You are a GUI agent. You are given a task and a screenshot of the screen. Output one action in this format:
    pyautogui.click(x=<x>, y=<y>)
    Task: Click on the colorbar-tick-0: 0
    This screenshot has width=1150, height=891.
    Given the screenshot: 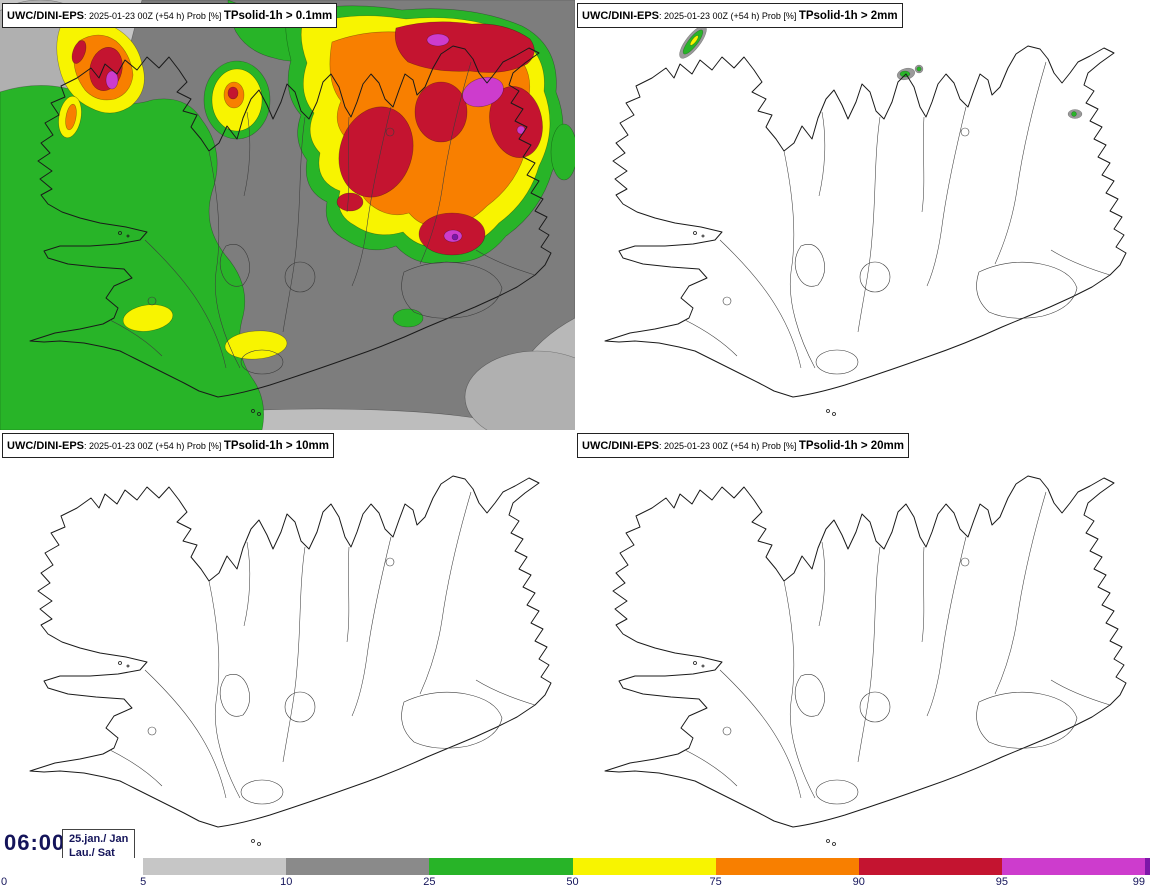 What is the action you would take?
    pyautogui.click(x=4, y=882)
    